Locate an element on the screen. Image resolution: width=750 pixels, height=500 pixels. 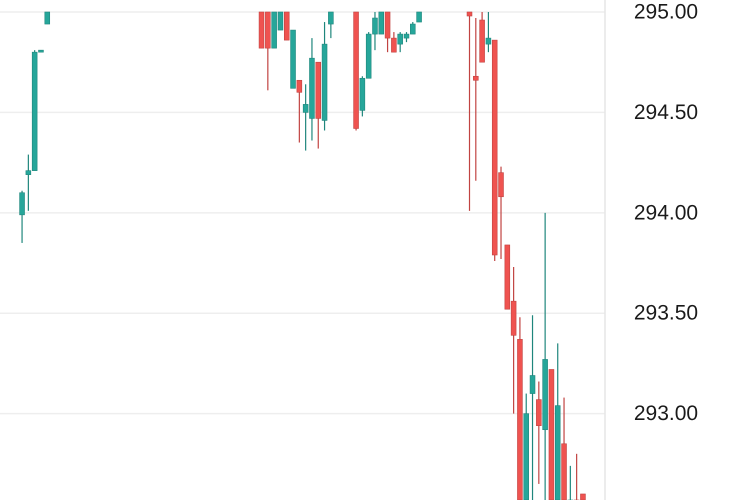
y-tick-label: 293.00 is located at coordinates (666, 414).